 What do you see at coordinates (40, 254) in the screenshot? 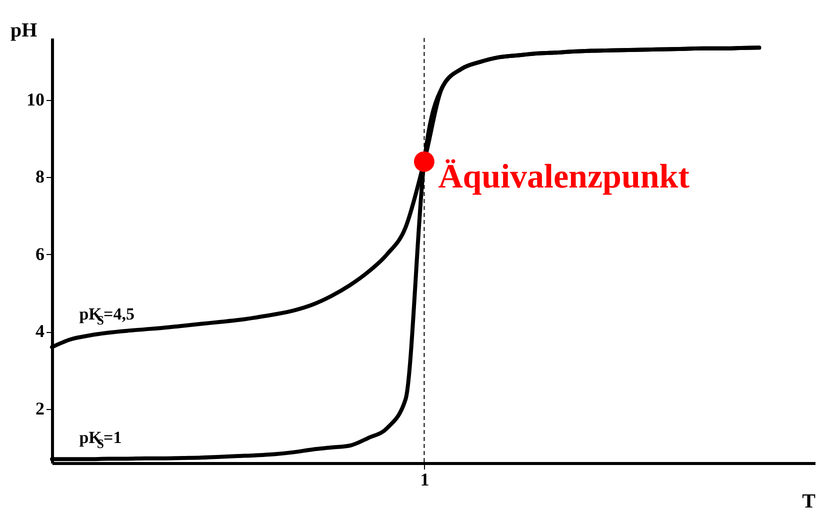
I see `y-tick-label: 6` at bounding box center [40, 254].